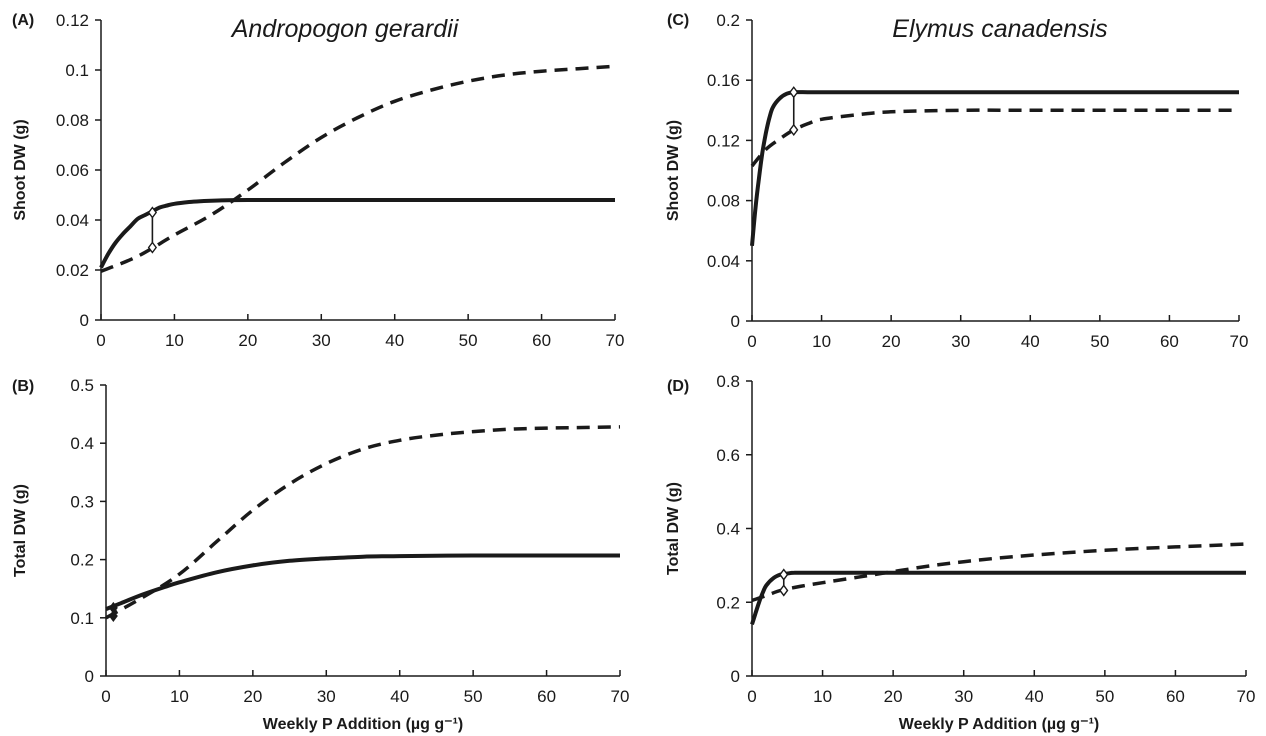 The image size is (1266, 736). Describe the element at coordinates (728, 455) in the screenshot. I see `y-tick-label: 0.6` at that location.